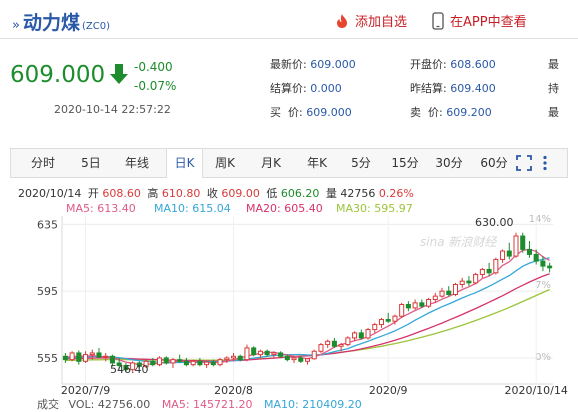 The image size is (578, 412). I want to click on ask-price-value: 609.200, so click(469, 112).